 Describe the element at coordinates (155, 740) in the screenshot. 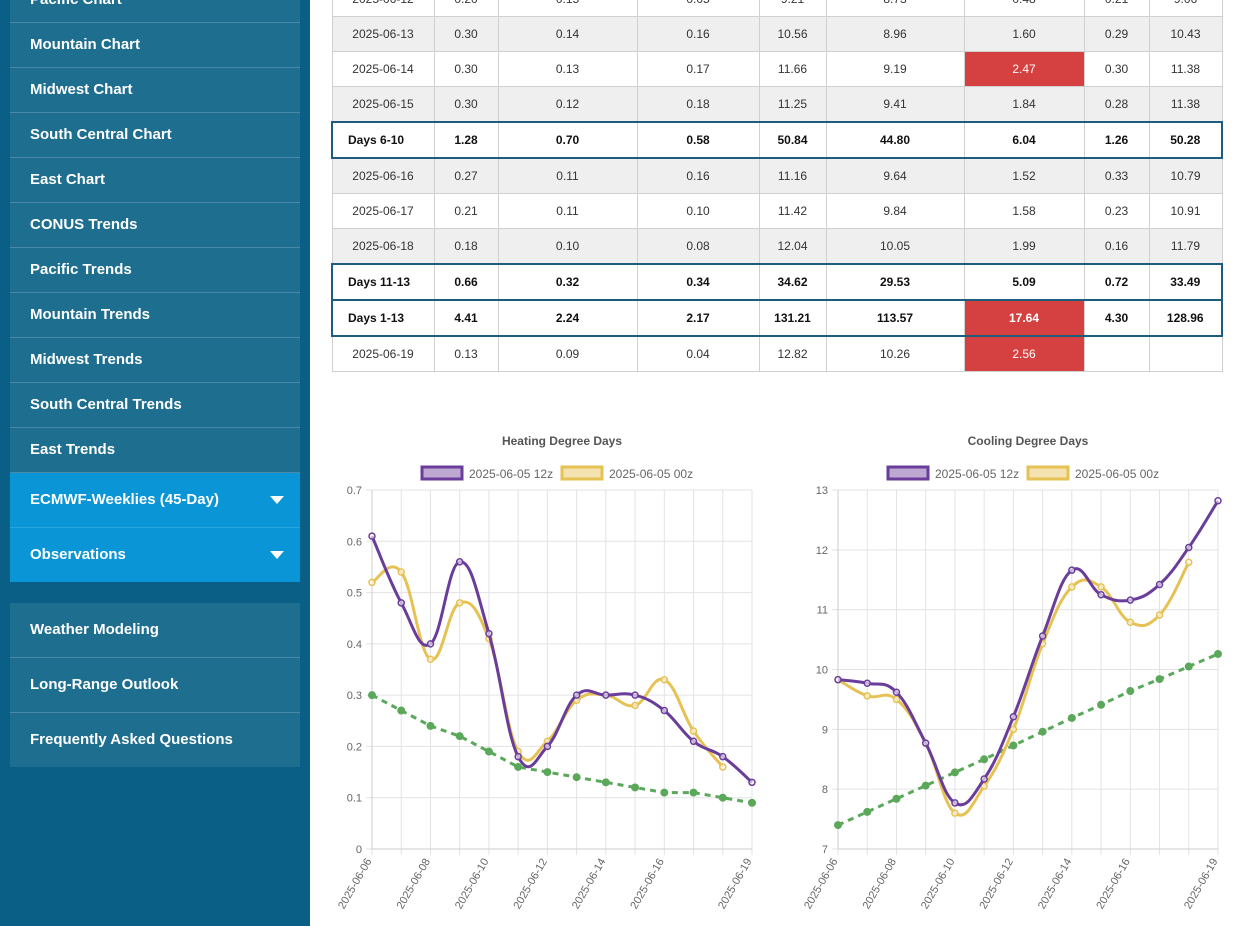

I see `sidebar-link-faq: Frequently Asked Questions` at that location.